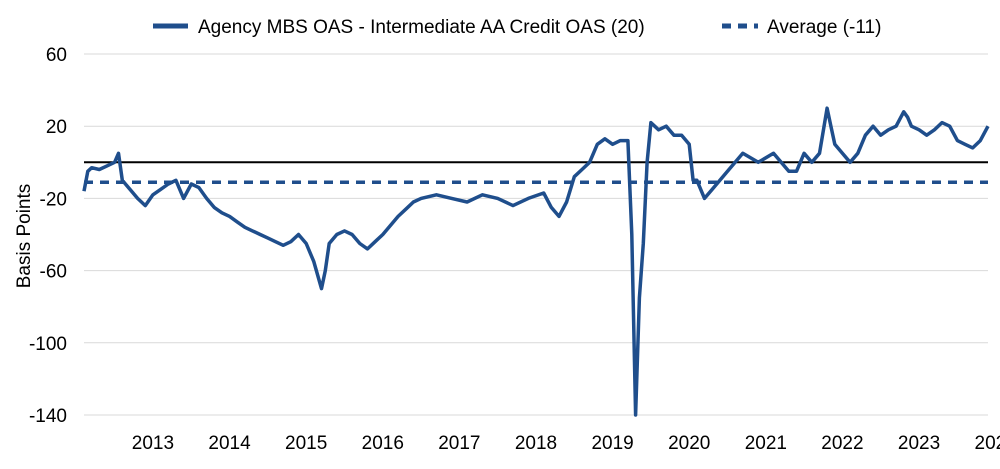 The image size is (1000, 469). I want to click on x-tick-label: 2017, so click(459, 443).